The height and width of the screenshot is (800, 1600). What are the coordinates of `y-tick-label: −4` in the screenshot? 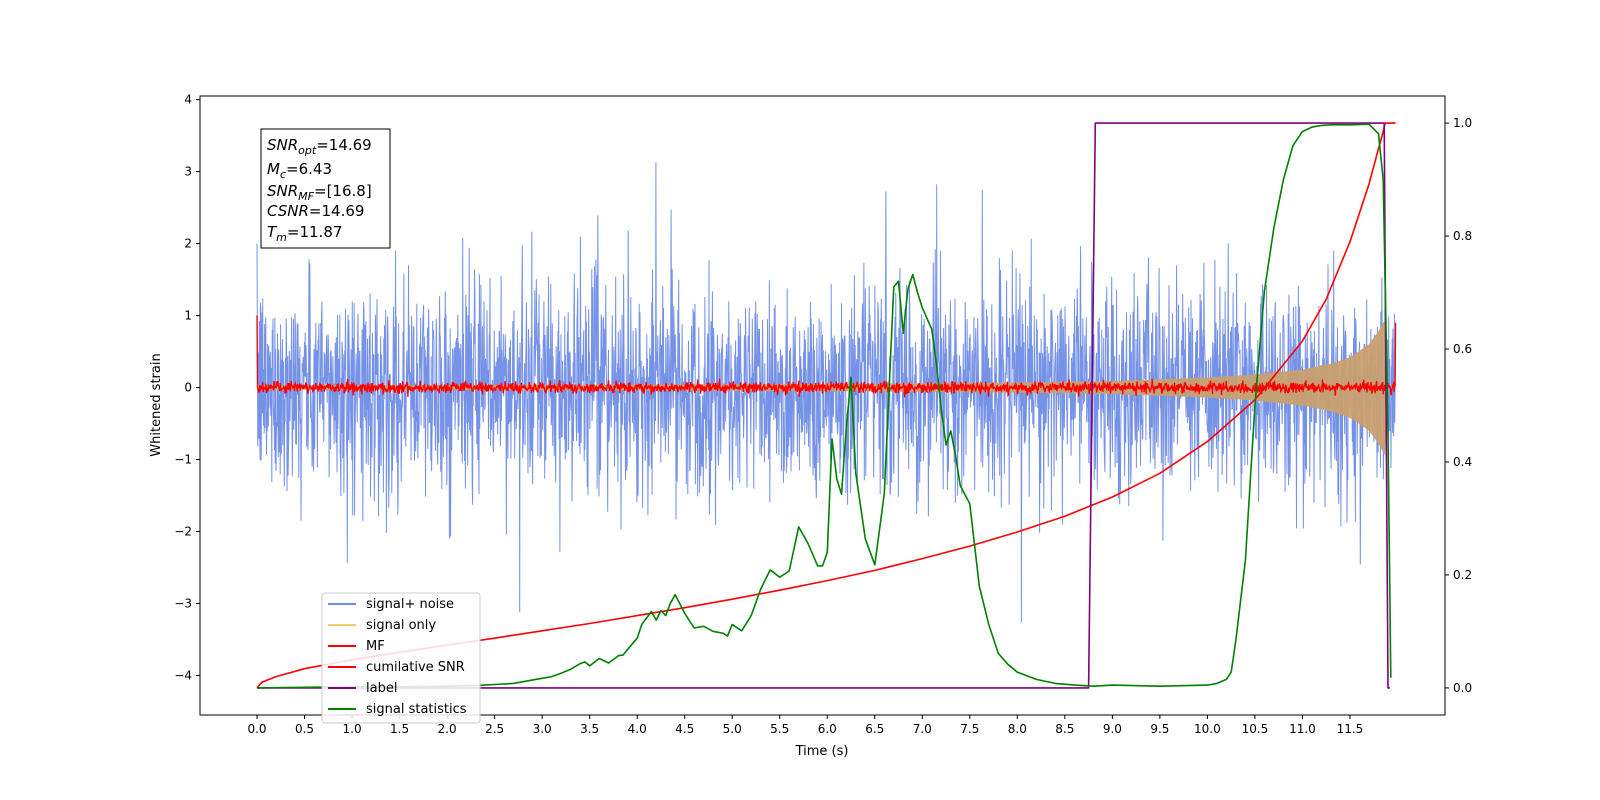 It's located at (183, 675).